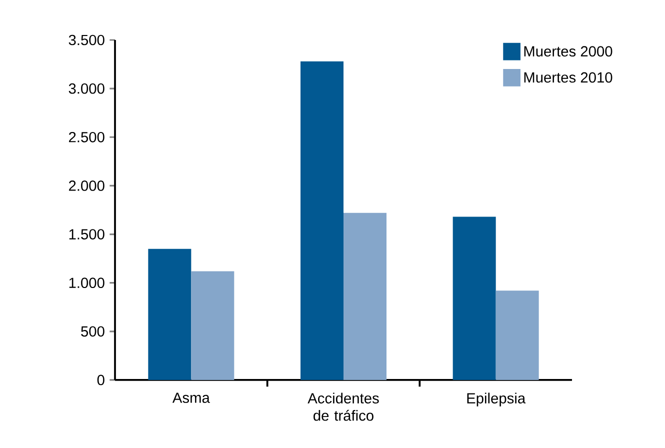 The width and height of the screenshot is (665, 448). I want to click on x-tick-label: Accidentes de tráfico, so click(343, 406).